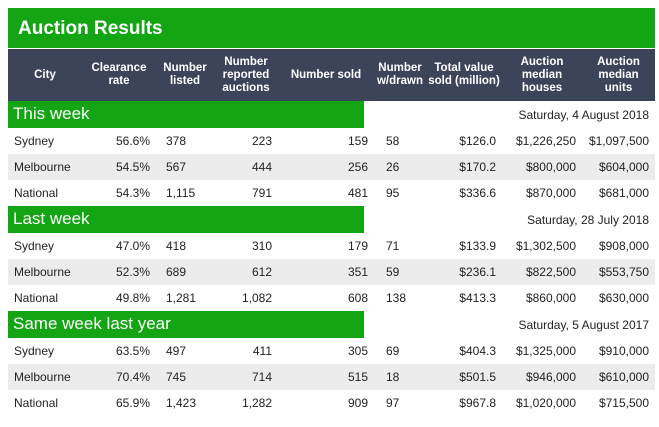  Describe the element at coordinates (545, 246) in the screenshot. I see `table-cell: $1,302,500` at that location.